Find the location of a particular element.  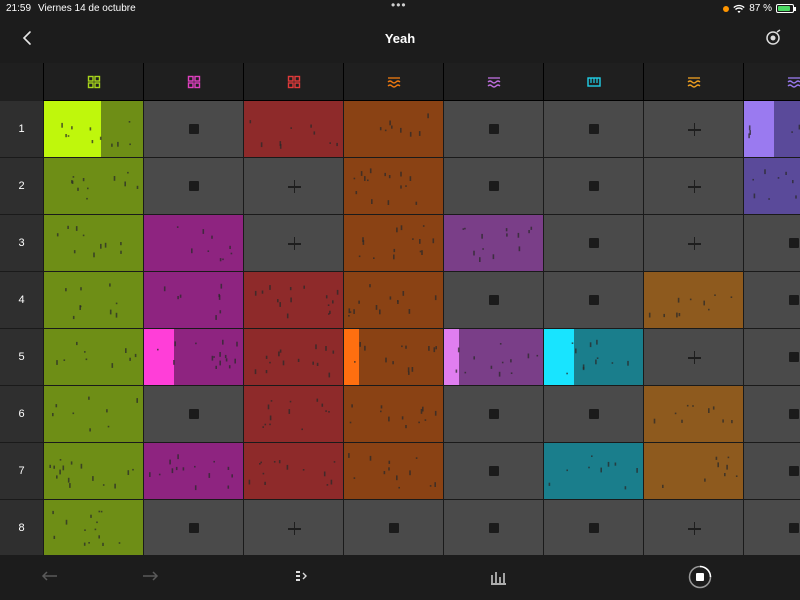

launch-icon is located at coordinates (302, 577).